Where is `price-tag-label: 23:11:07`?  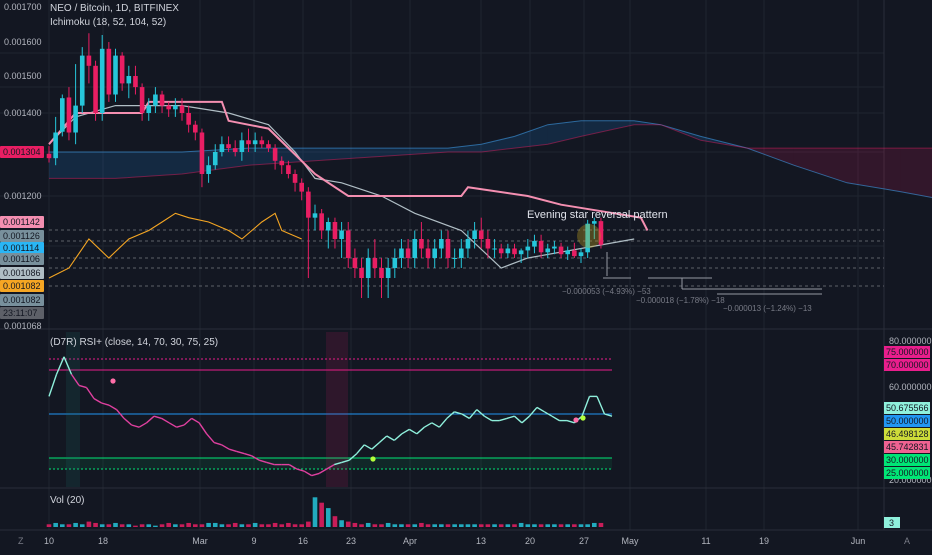
price-tag-label: 23:11:07 is located at coordinates (20, 313).